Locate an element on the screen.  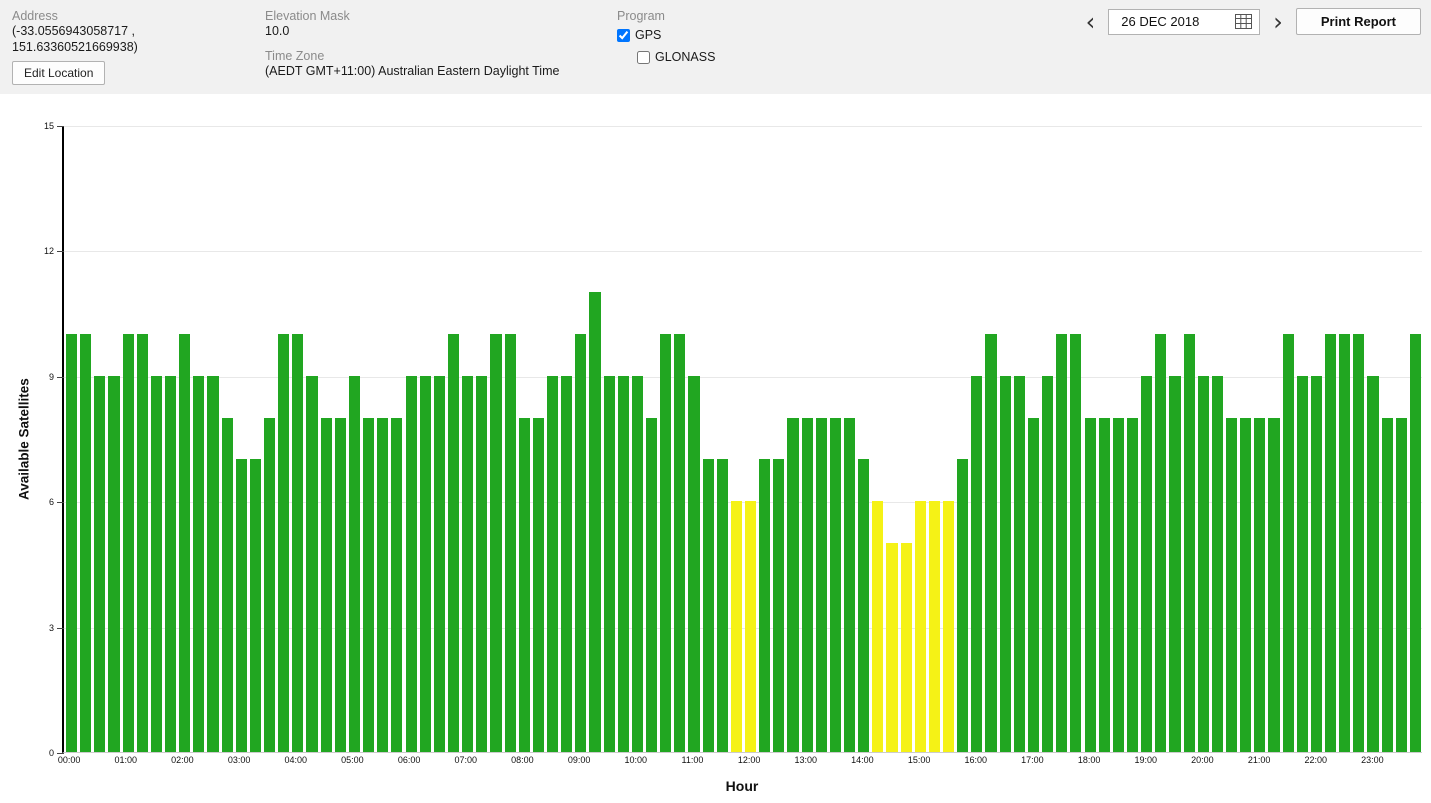
x-tick-label: 06:00 is located at coordinates (409, 760).